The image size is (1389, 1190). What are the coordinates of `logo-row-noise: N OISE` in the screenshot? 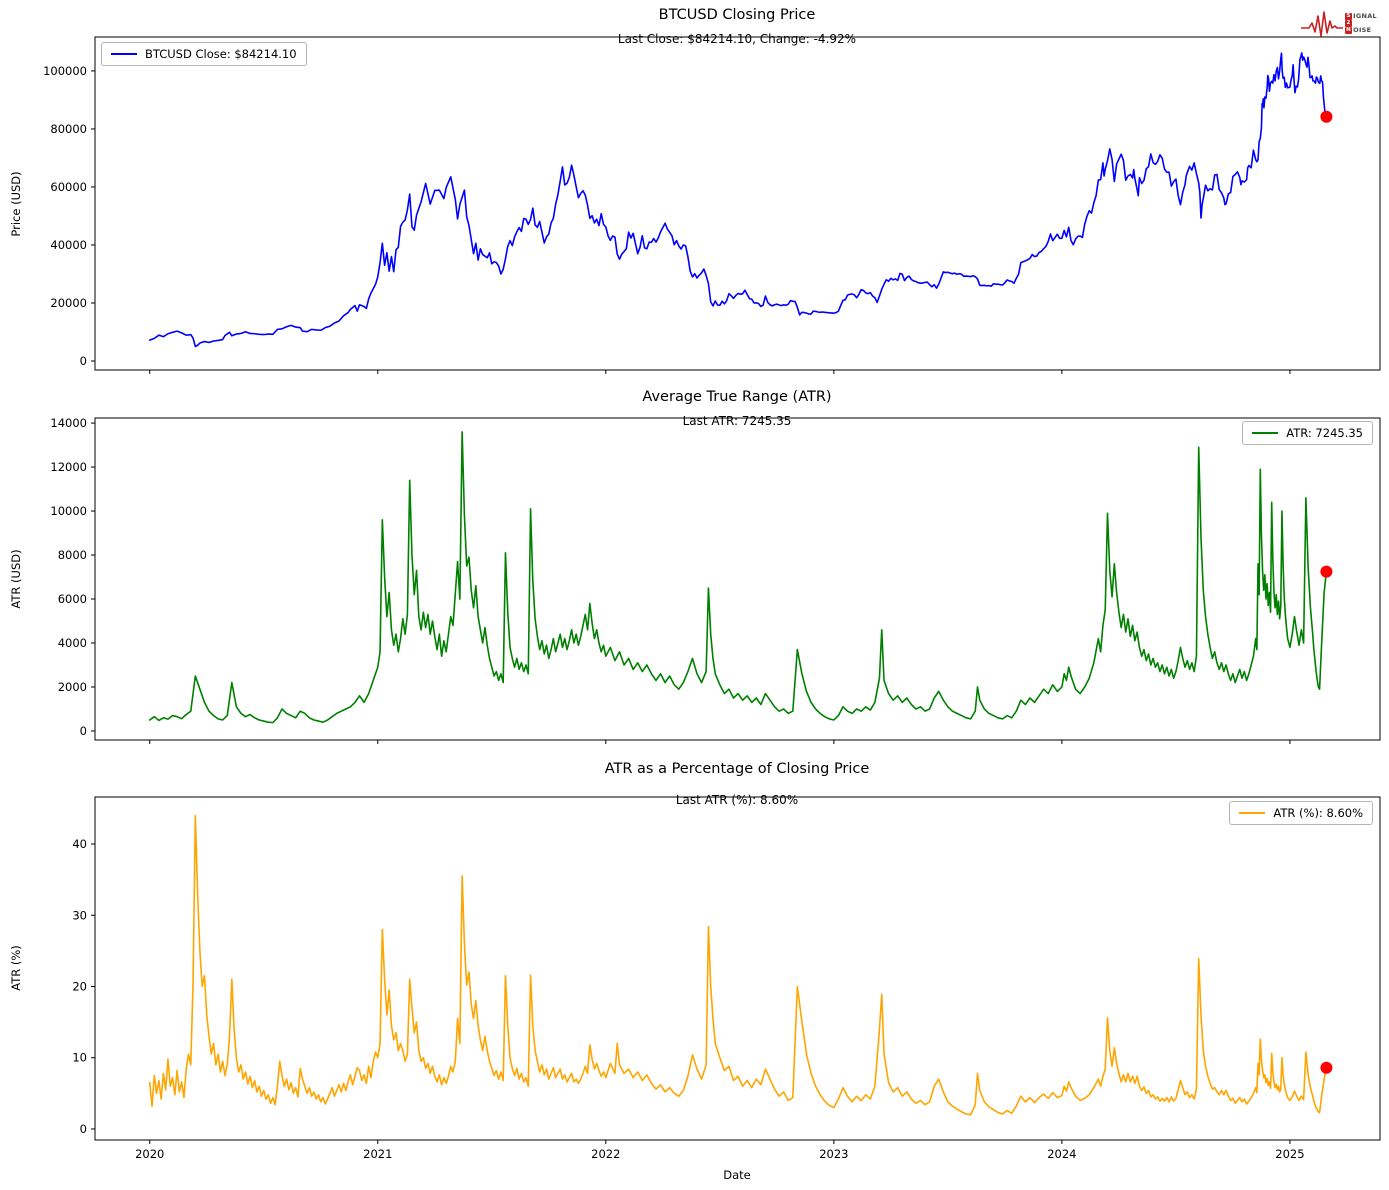 It's located at (1361, 29).